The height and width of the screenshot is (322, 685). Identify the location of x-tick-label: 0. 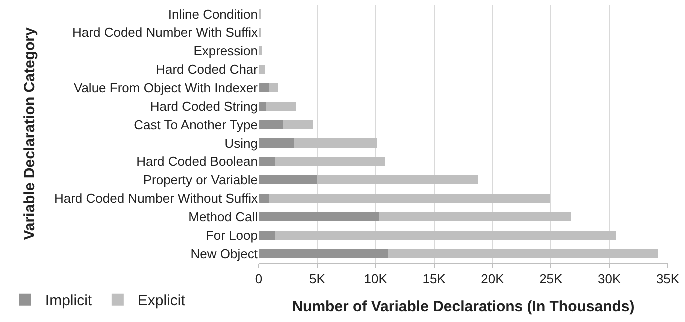
(259, 279).